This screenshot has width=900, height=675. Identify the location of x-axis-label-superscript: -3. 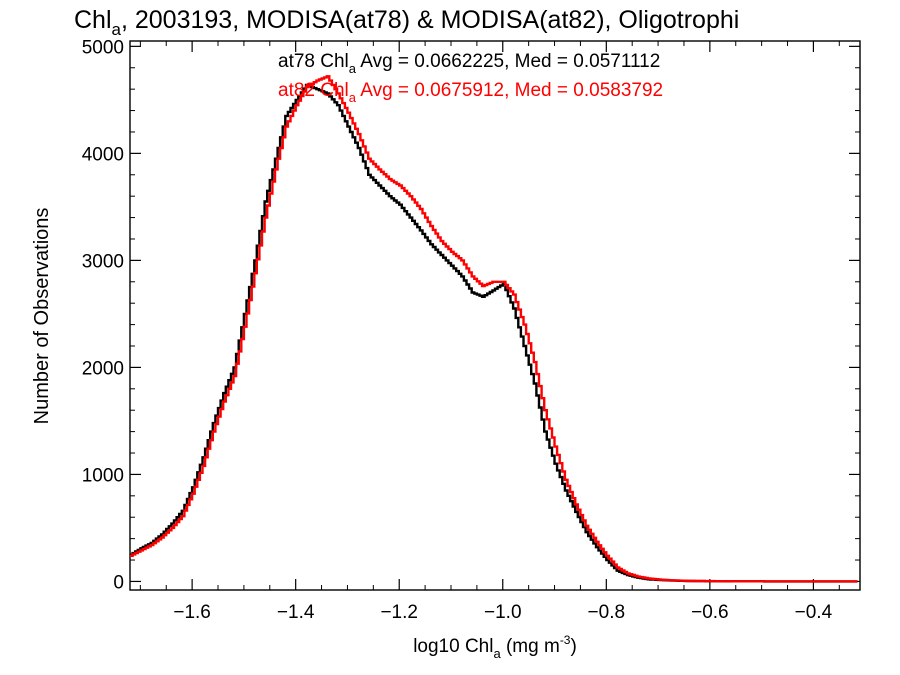
(565, 640).